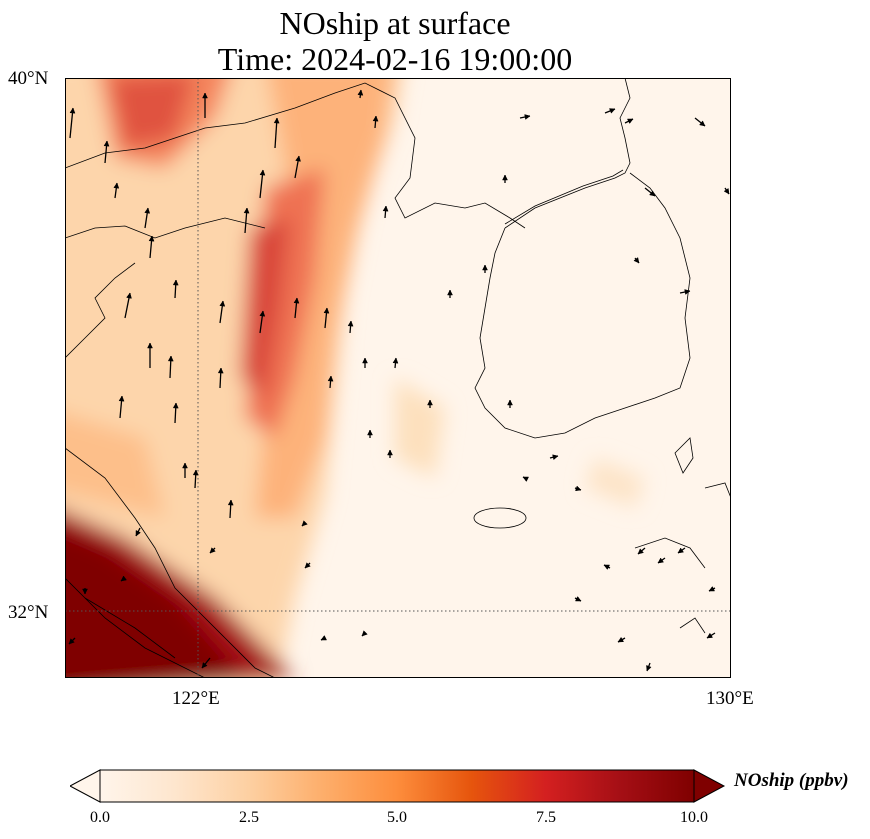 This screenshot has height=839, width=870. What do you see at coordinates (28, 612) in the screenshot?
I see `lat-label-32n: 32°N` at bounding box center [28, 612].